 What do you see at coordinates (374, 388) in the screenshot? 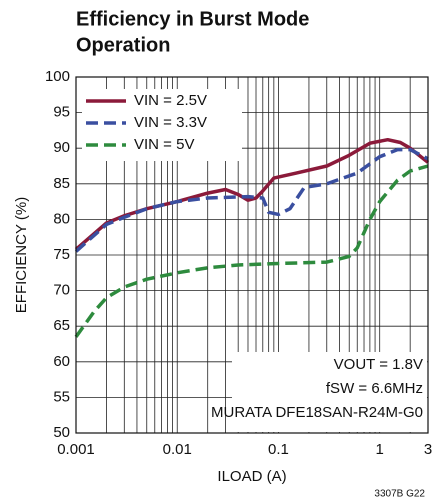
I see `annotation: fSW = 6.6MHz` at bounding box center [374, 388].